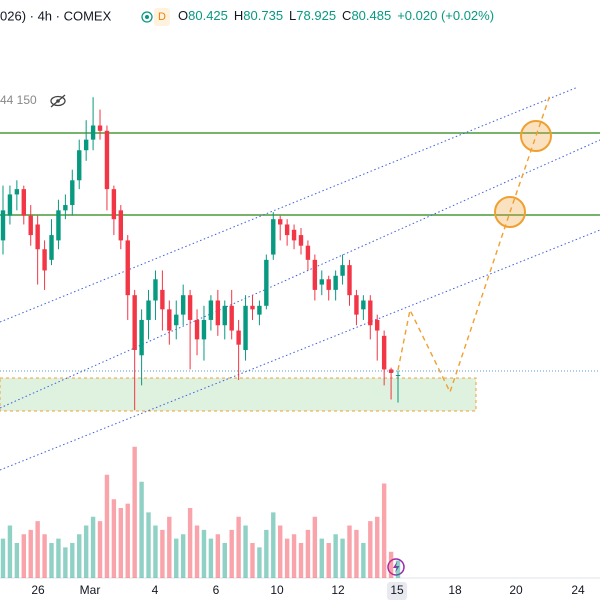 Image resolution: width=600 pixels, height=605 pixels. I want to click on ohlc-letter: O, so click(183, 15).